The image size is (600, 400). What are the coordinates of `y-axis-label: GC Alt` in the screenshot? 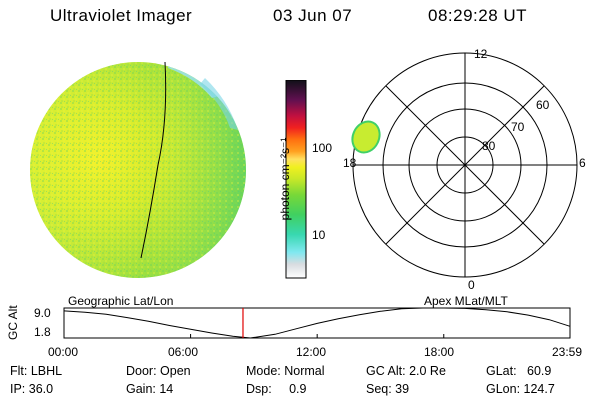 It's located at (13, 322).